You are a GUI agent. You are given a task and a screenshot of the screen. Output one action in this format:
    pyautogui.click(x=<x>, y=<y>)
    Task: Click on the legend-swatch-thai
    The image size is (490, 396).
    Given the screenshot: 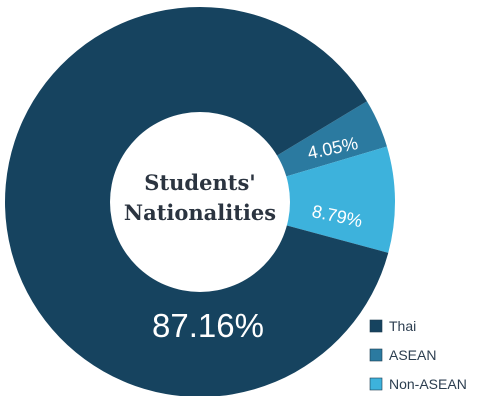 What is the action you would take?
    pyautogui.click(x=376, y=326)
    